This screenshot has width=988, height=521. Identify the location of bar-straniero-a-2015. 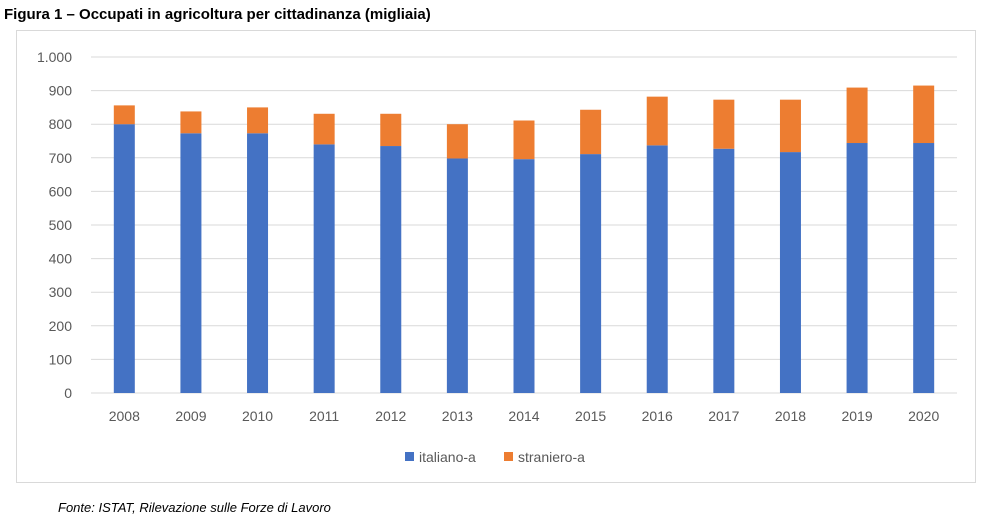
(591, 132).